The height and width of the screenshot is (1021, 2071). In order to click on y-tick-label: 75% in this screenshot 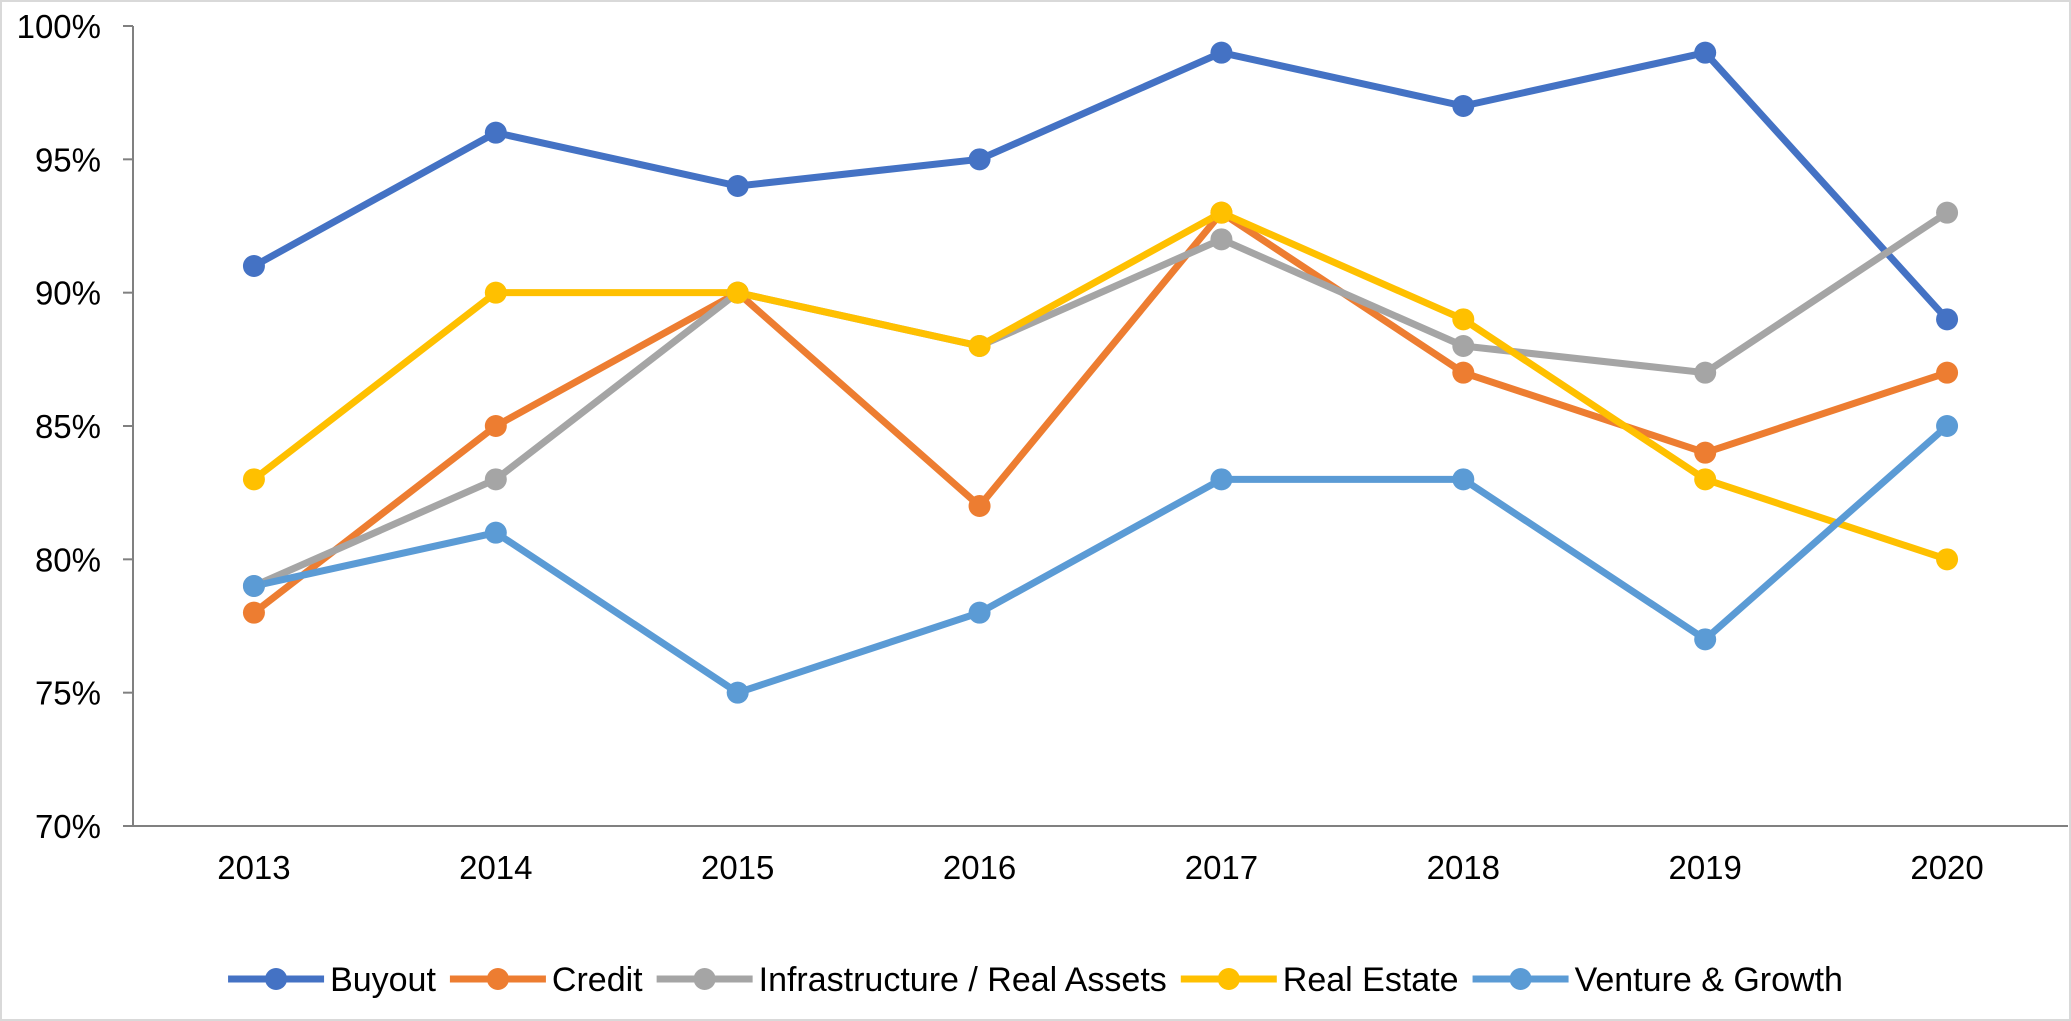, I will do `click(68, 693)`.